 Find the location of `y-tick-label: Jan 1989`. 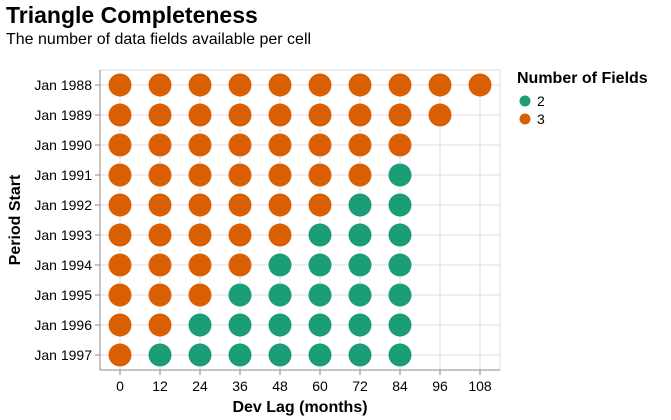

y-tick-label: Jan 1989 is located at coordinates (63, 115).